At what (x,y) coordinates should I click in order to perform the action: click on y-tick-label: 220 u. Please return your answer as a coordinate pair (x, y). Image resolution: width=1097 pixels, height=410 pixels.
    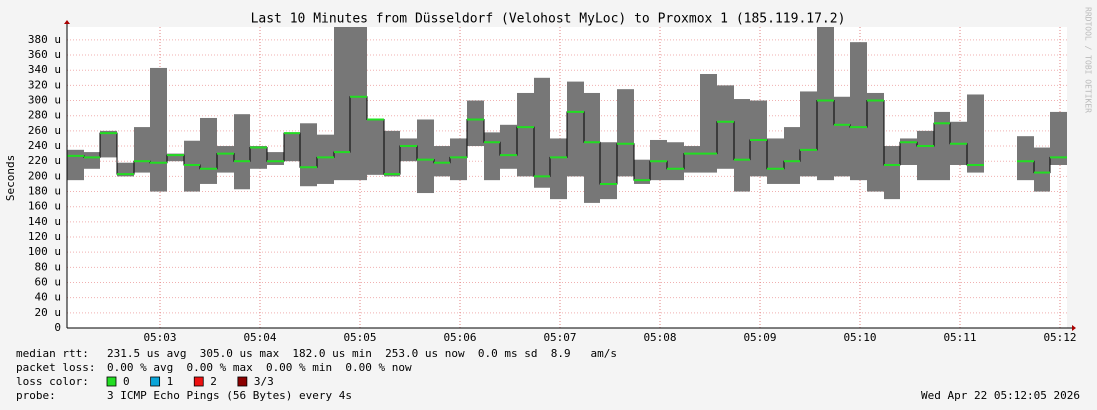
    Looking at the image, I should click on (44, 160).